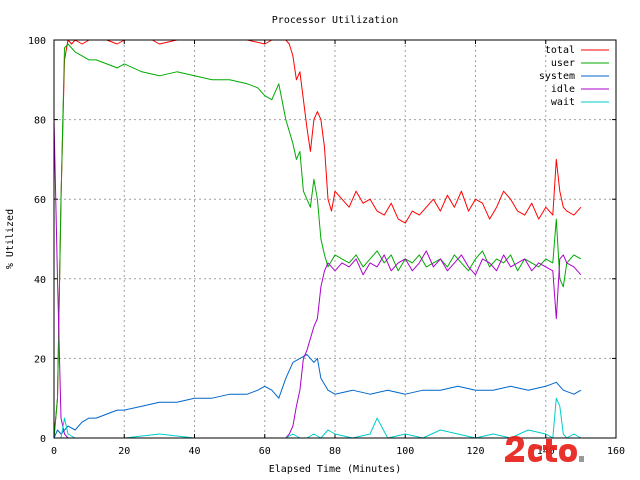 The width and height of the screenshot is (640, 480). I want to click on y-tick-label: 20, so click(40, 359).